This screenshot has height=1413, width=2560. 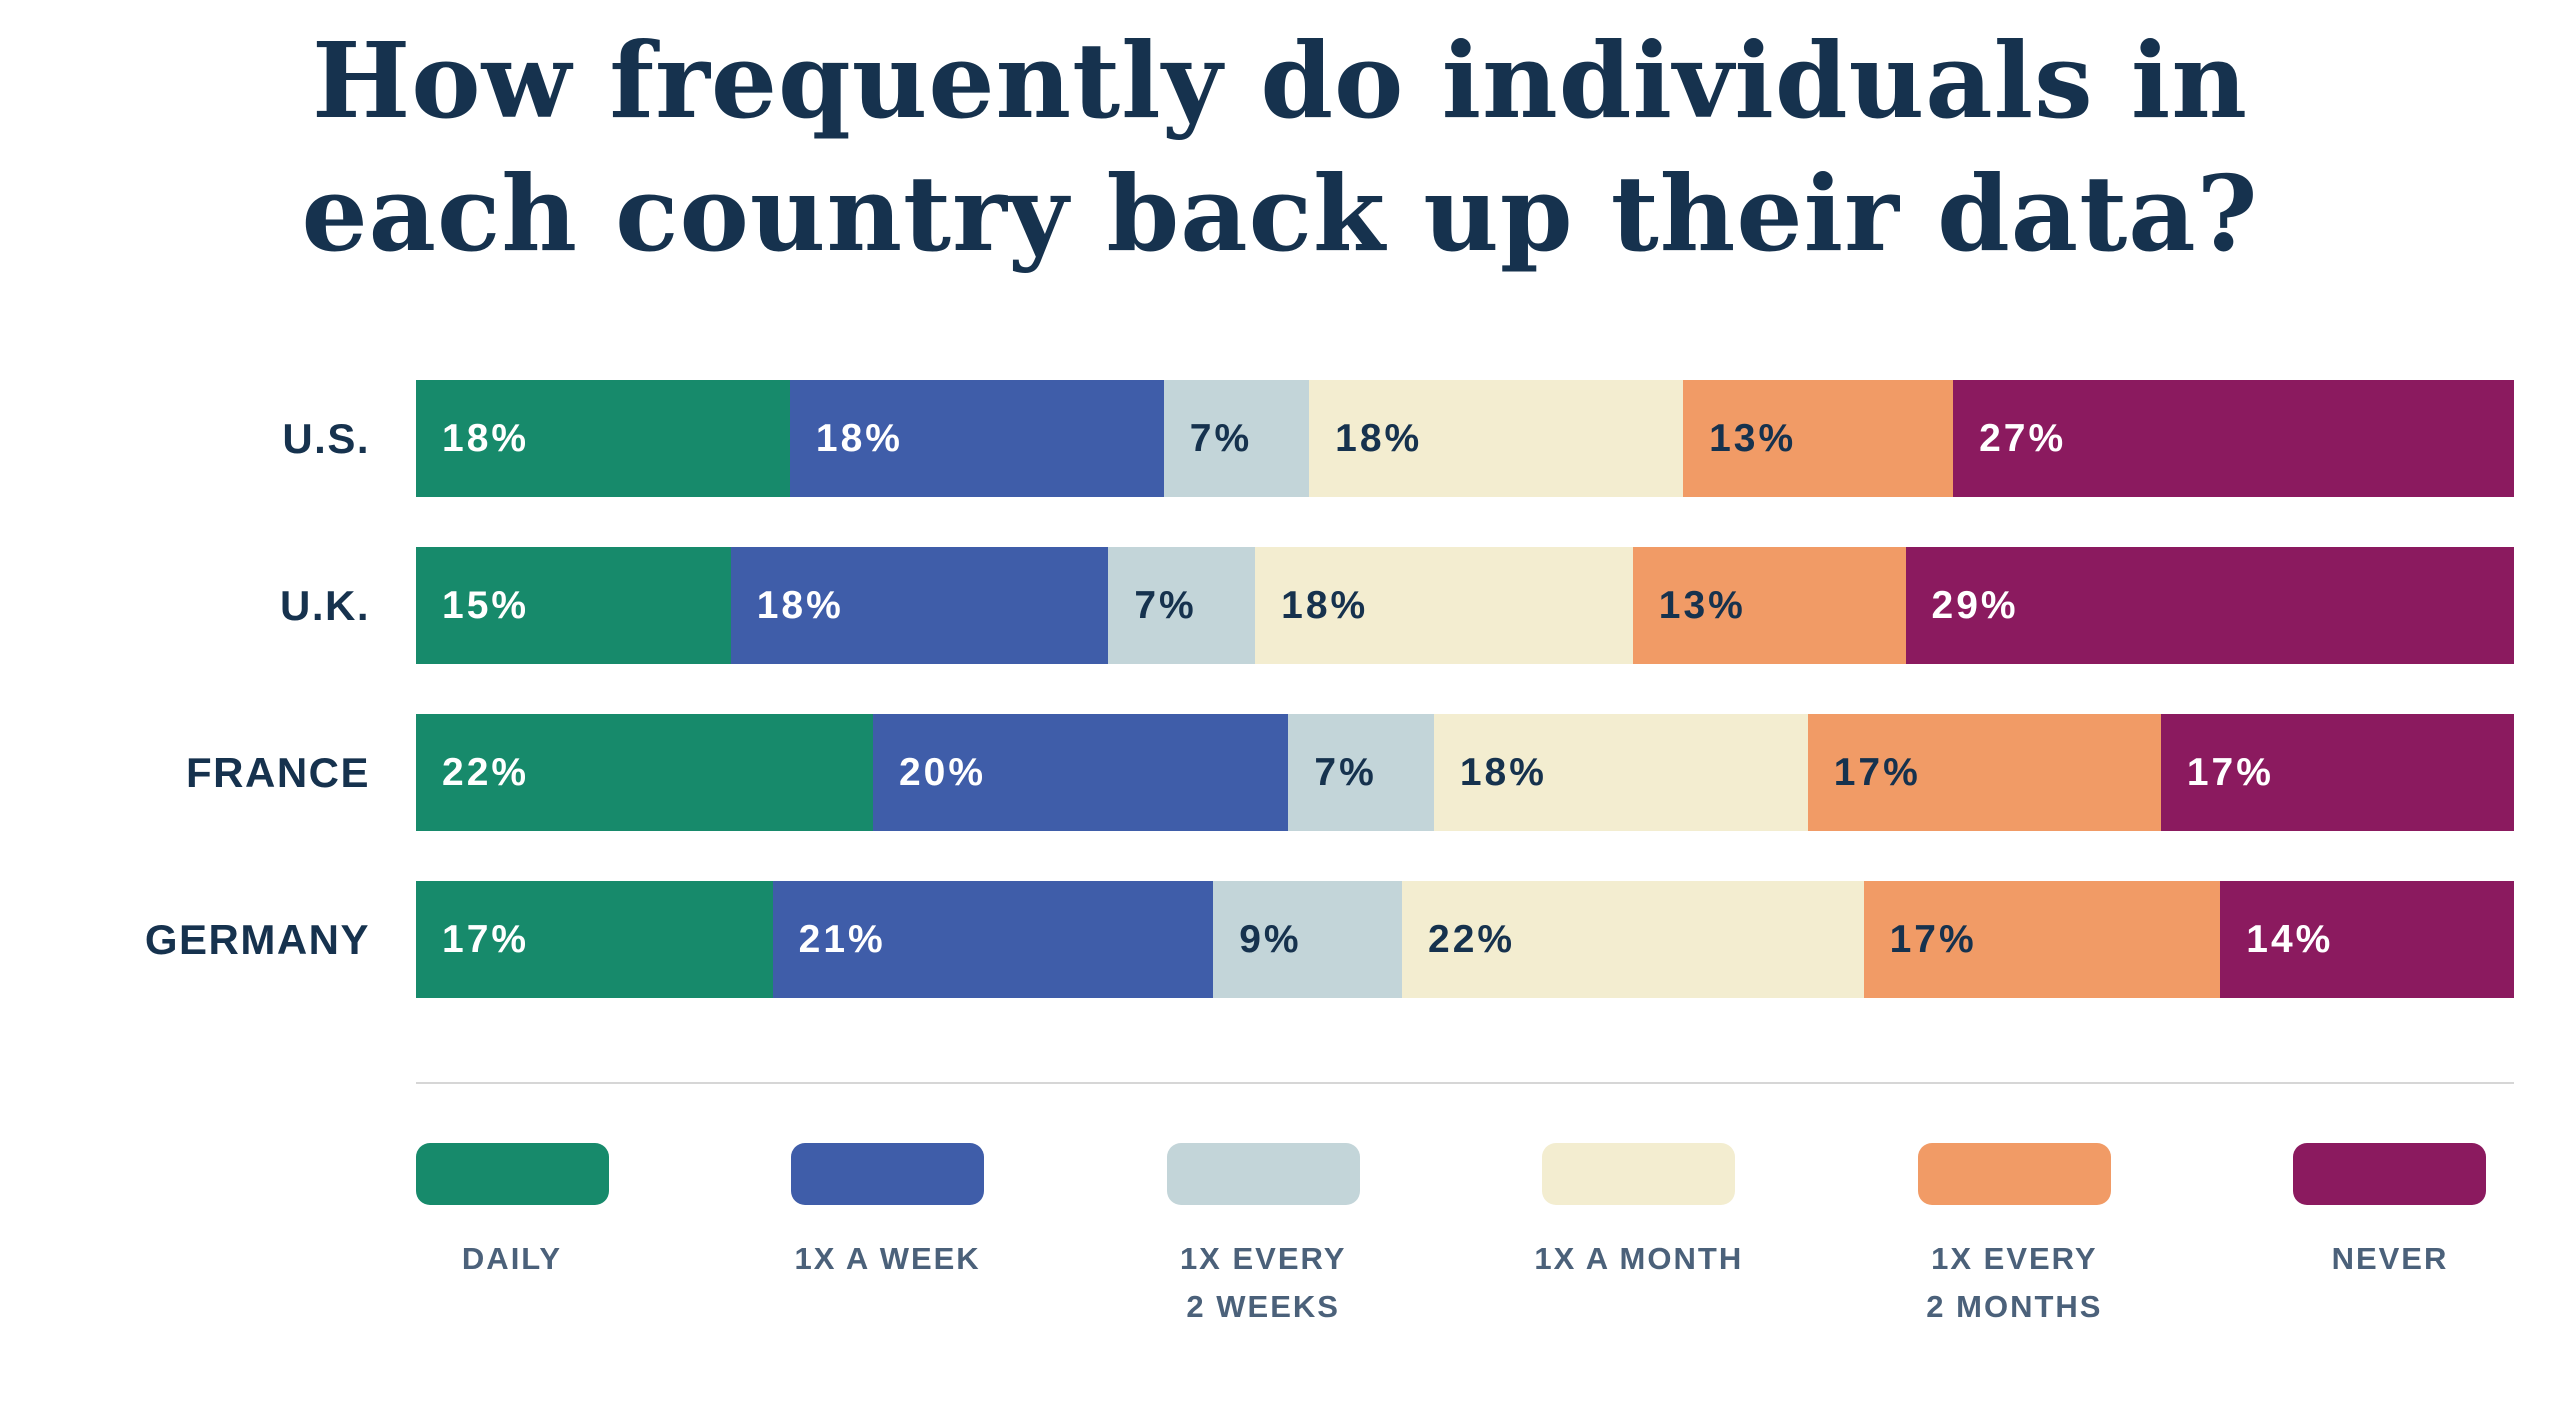 I want to click on legend-item: 1X A MONTH, so click(x=1639, y=1237).